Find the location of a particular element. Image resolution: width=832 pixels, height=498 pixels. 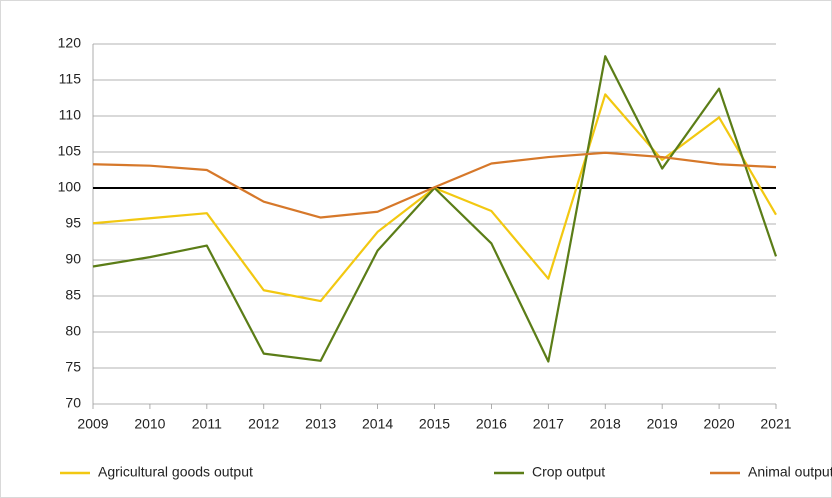

y-tick-label: 95 is located at coordinates (73, 223).